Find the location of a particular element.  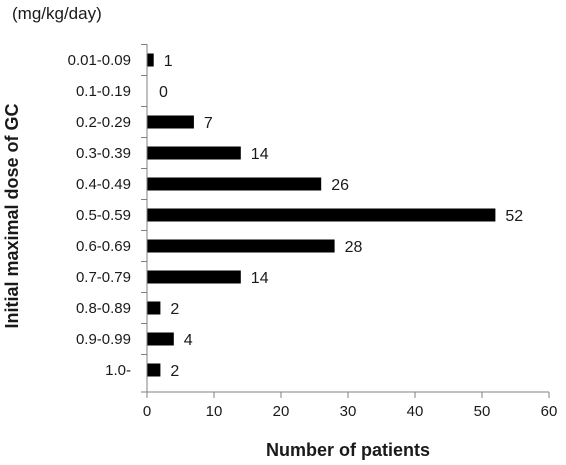

data-label: 28 is located at coordinates (354, 247).